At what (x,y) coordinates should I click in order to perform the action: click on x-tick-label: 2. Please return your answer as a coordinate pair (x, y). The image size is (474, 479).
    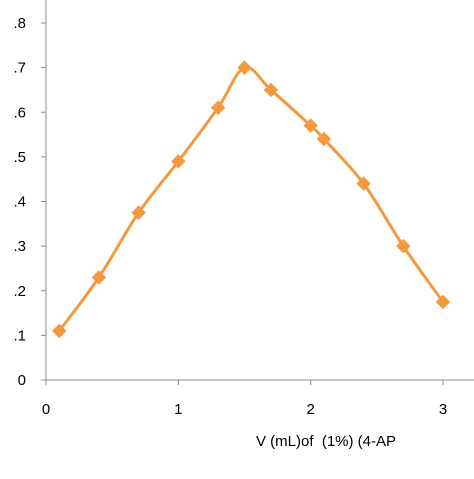
    Looking at the image, I should click on (310, 409).